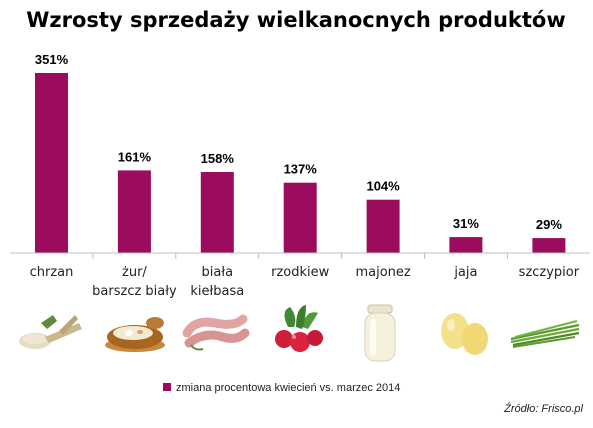 This screenshot has height=428, width=593. Describe the element at coordinates (217, 291) in the screenshot. I see `category-label-2-line-1: kiełbasa` at that location.